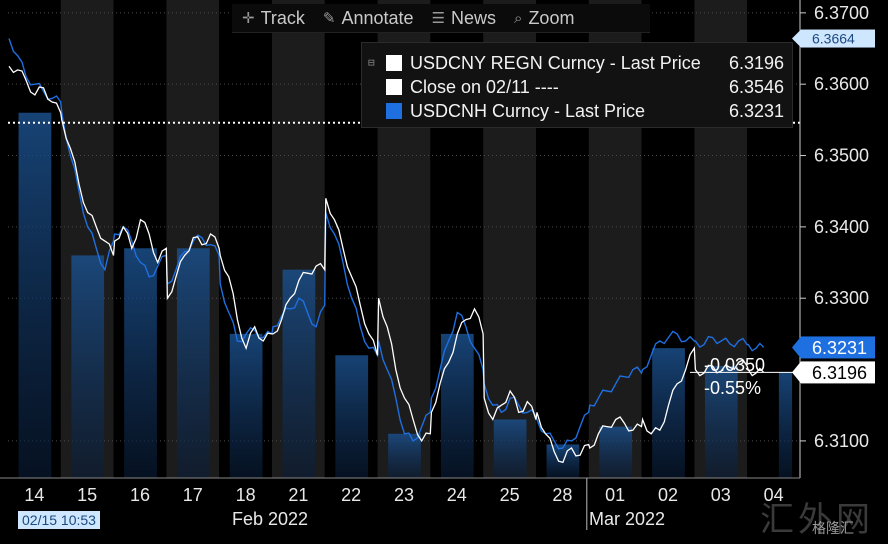 The image size is (888, 544). Describe the element at coordinates (551, 17) in the screenshot. I see `zoom-label: Zoom` at that location.